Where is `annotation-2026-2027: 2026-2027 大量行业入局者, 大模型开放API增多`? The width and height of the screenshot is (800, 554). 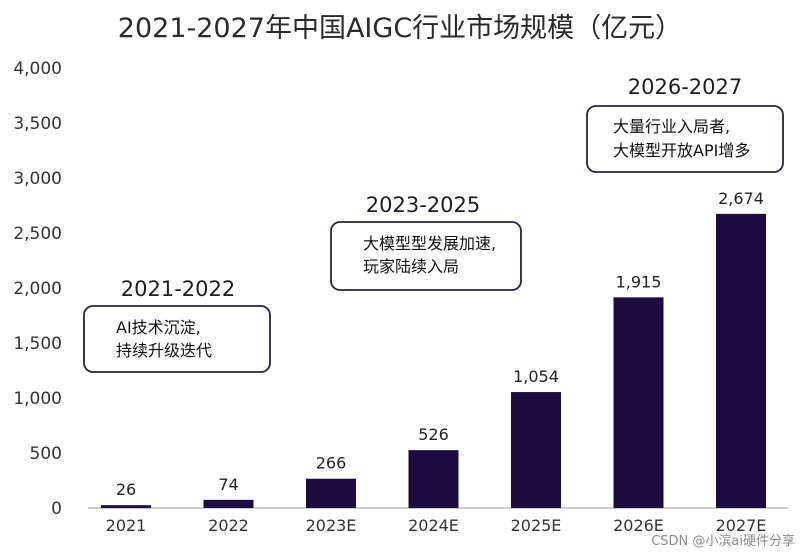
annotation-2026-2027: 2026-2027 大量行业入局者, 大模型开放API增多 is located at coordinates (685, 124).